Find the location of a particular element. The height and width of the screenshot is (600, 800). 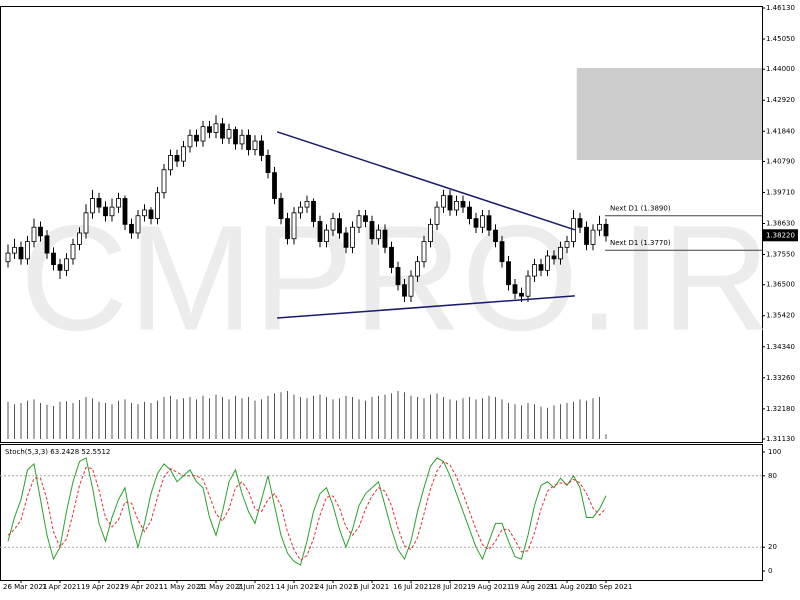

stoch-tick-label: 20 is located at coordinates (772, 547).